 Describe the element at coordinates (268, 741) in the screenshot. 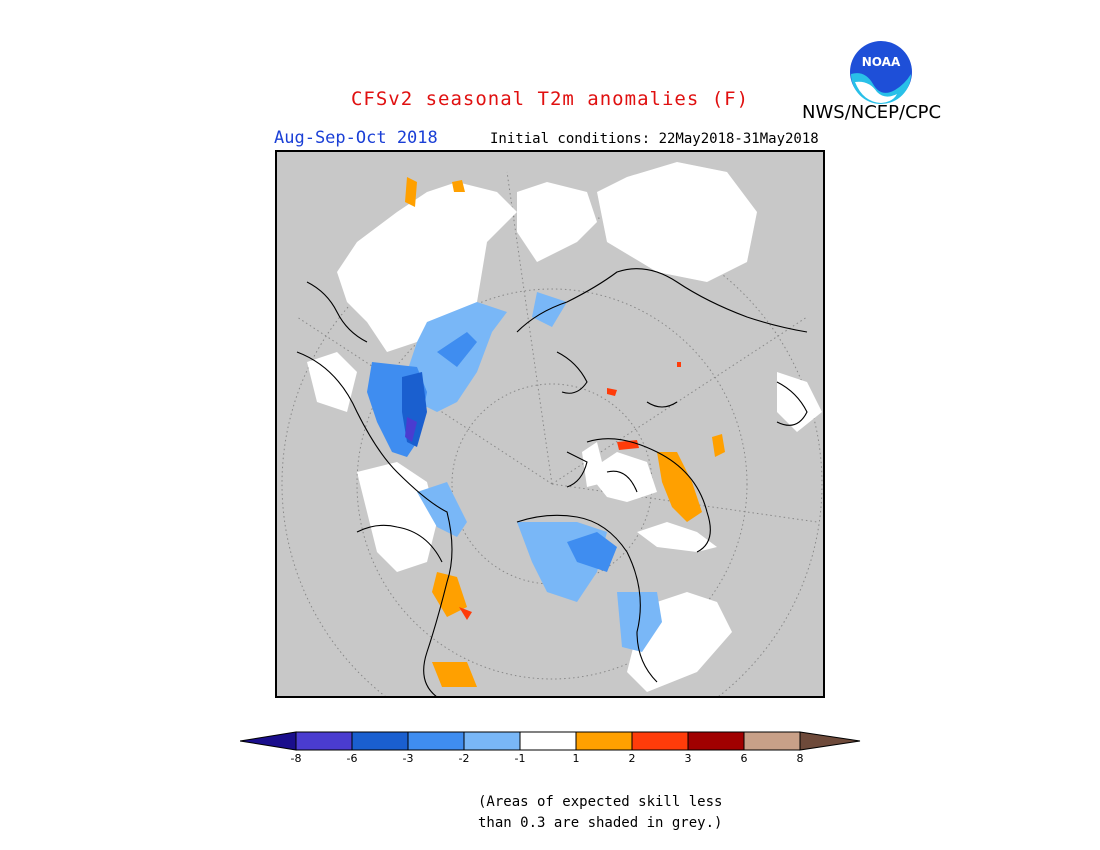

I see `colorbar-extend-low` at that location.